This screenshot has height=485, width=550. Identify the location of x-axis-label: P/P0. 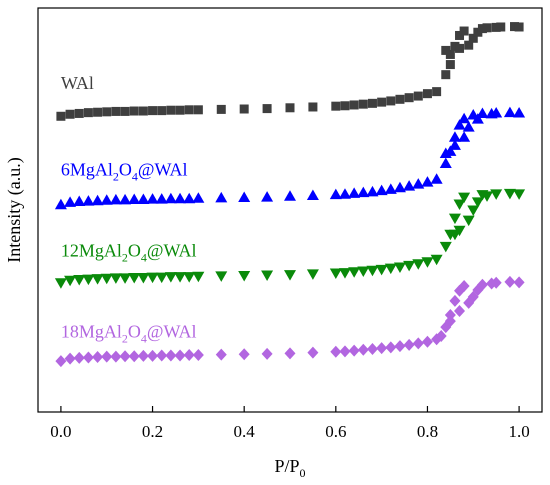
(289, 468).